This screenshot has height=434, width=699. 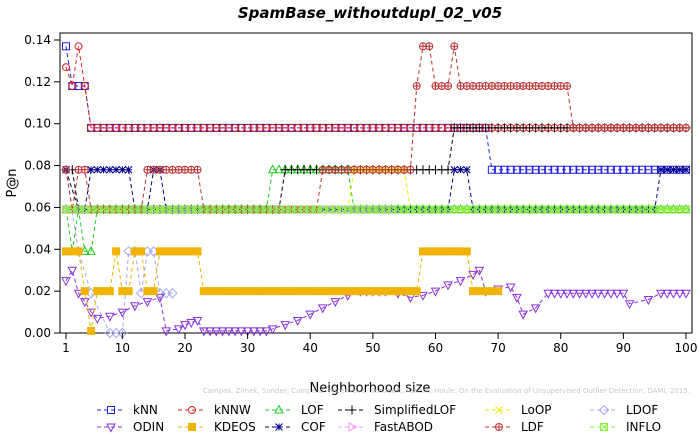 I want to click on legend-item: SimplifiedLOF, so click(x=397, y=410).